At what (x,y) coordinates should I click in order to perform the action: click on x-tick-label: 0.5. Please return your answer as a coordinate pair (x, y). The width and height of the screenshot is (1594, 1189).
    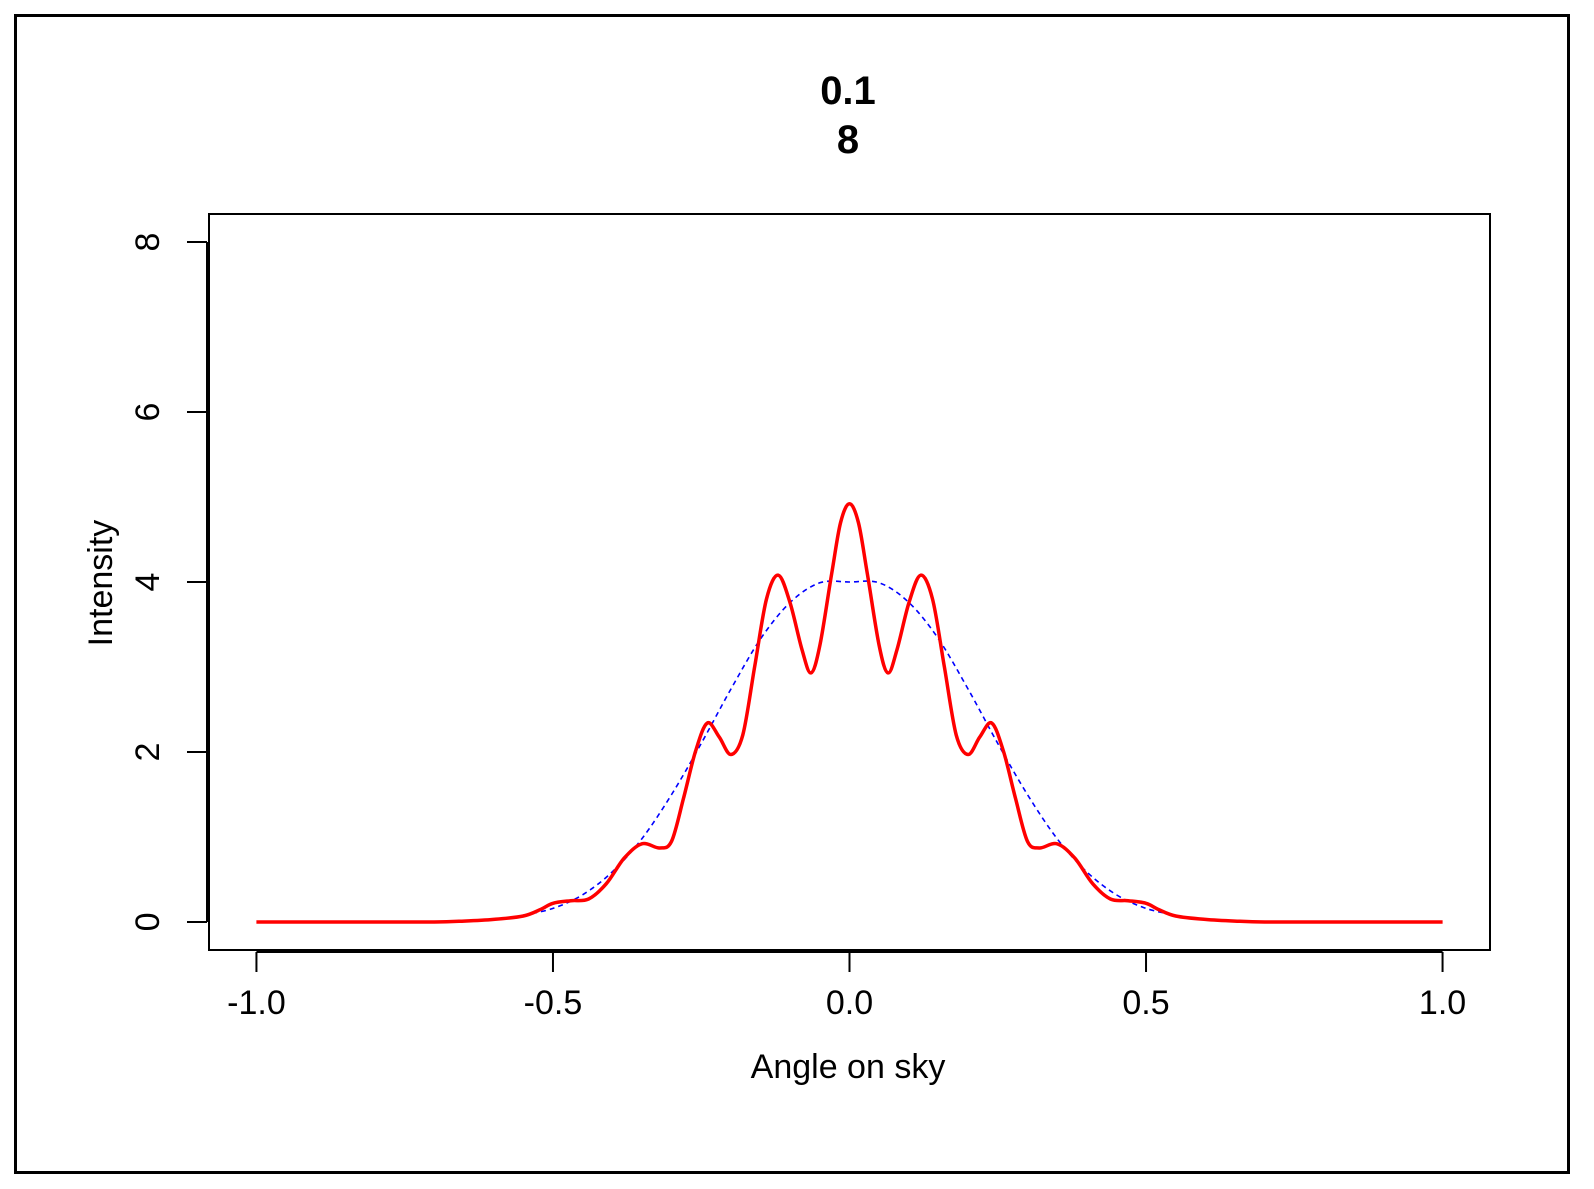
    Looking at the image, I should click on (1145, 1003).